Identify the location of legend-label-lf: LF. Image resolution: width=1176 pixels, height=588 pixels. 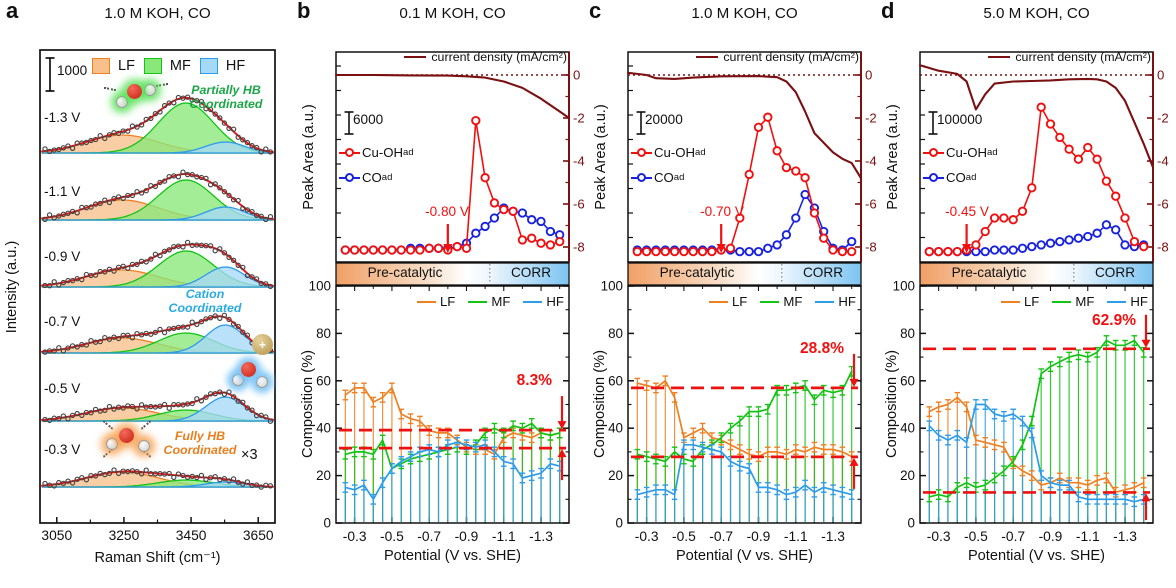
(126, 66).